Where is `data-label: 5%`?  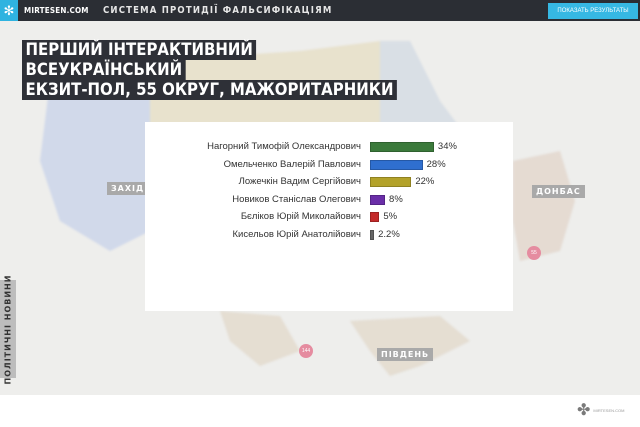 data-label: 5% is located at coordinates (390, 216).